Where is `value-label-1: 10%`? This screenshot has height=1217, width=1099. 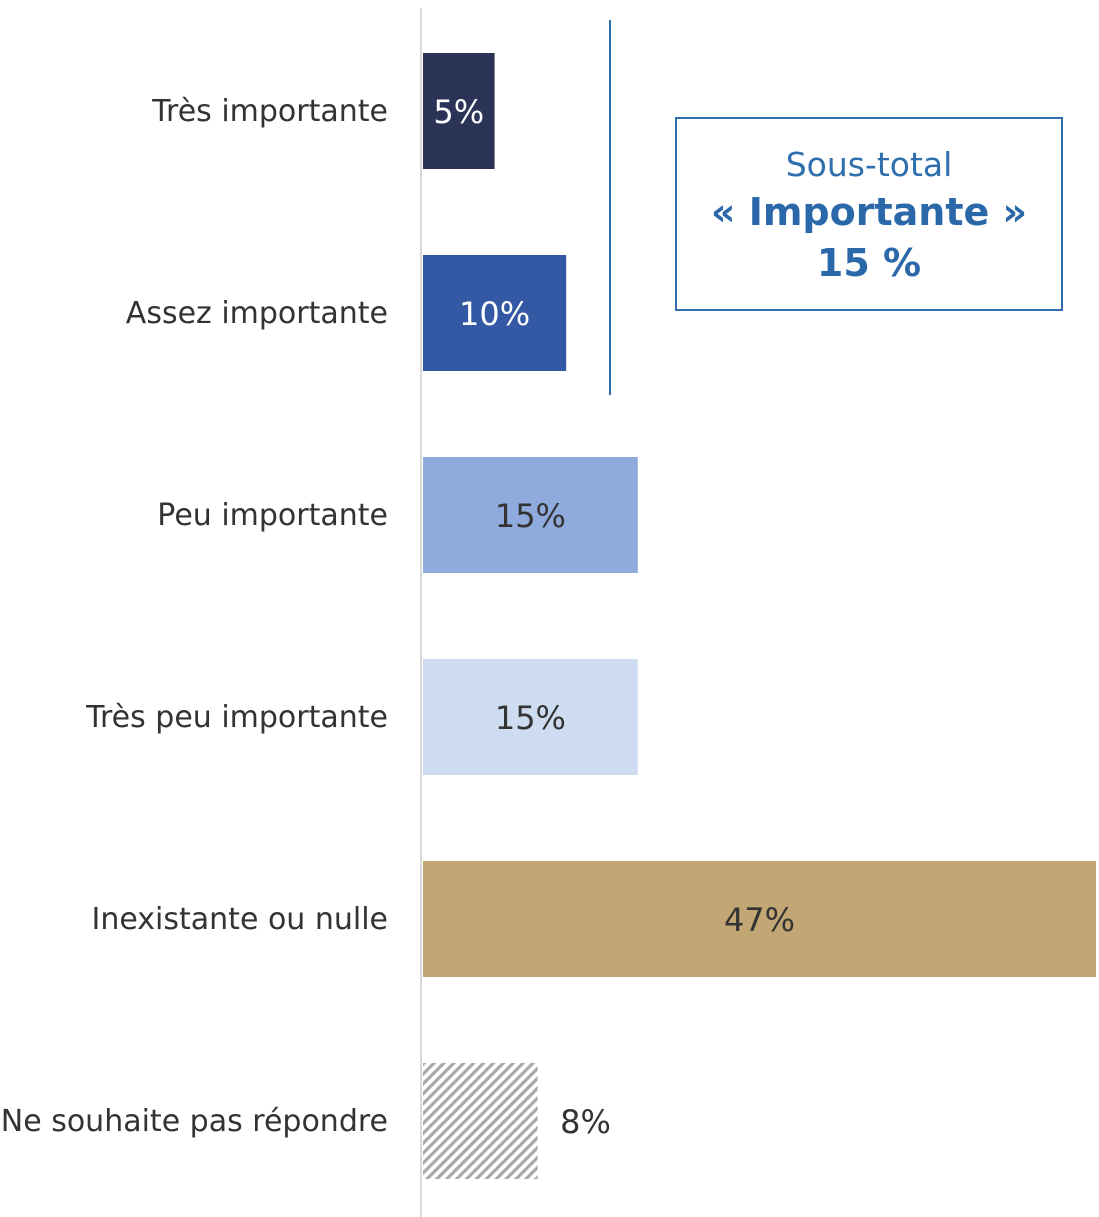
value-label-1: 10% is located at coordinates (494, 314).